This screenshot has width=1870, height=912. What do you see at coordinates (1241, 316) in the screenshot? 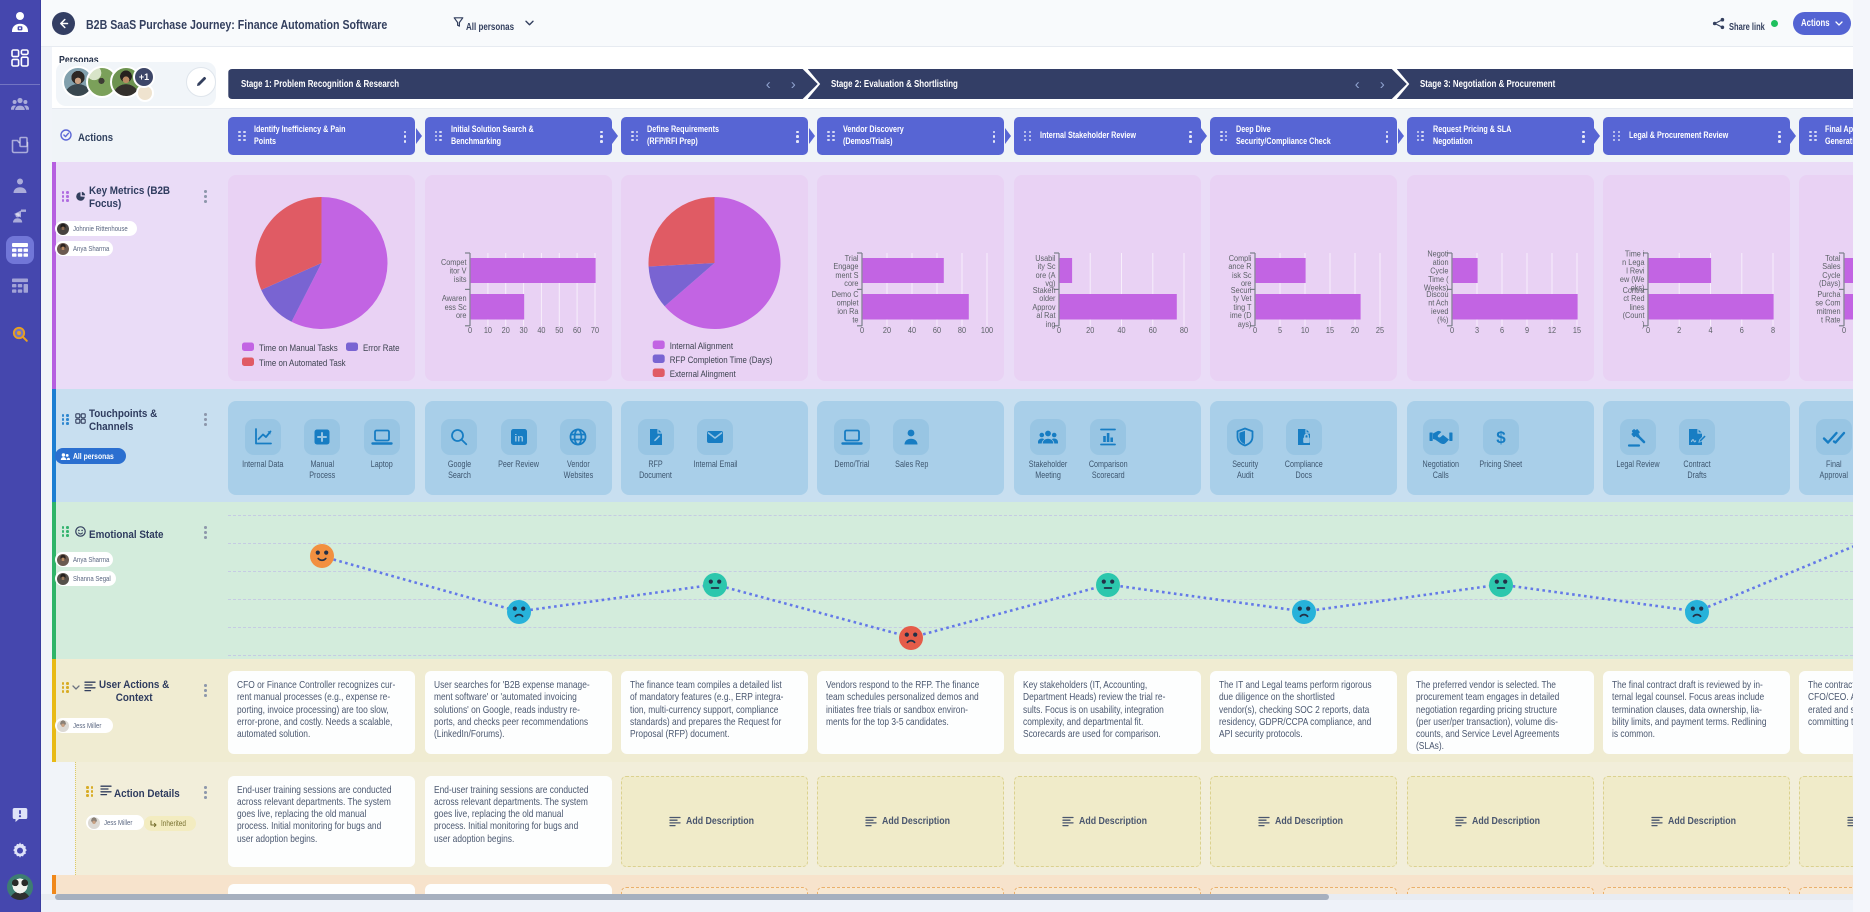
I see `svg-text: ime (D` at bounding box center [1241, 316].